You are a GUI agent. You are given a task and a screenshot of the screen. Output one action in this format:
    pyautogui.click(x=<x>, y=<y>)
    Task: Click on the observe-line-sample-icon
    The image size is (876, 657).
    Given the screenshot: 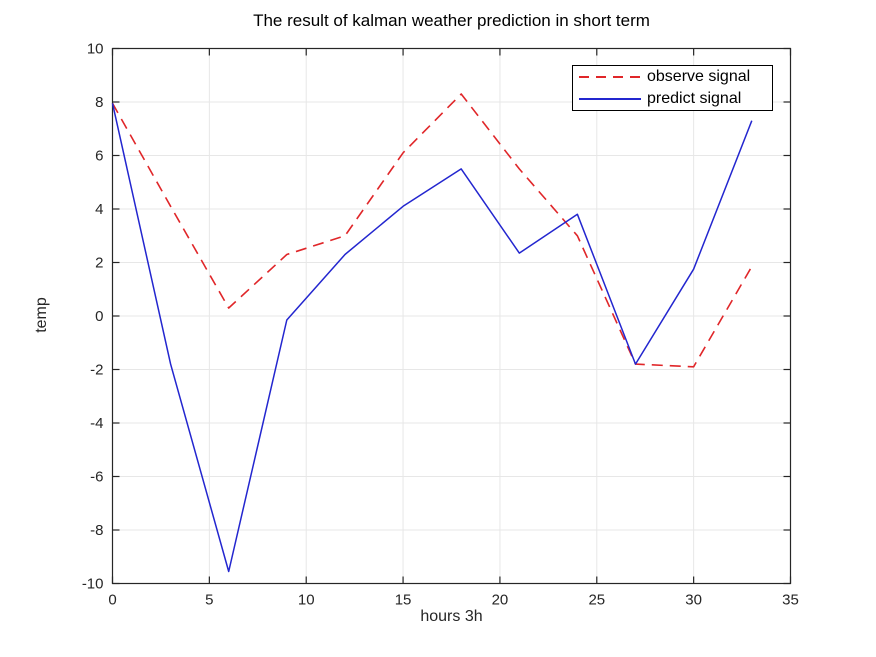 What is the action you would take?
    pyautogui.click(x=610, y=77)
    